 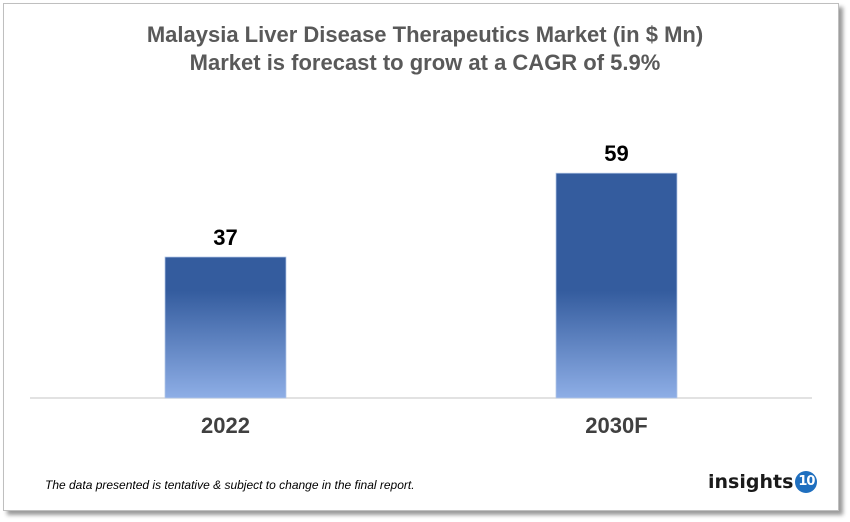 What do you see at coordinates (806, 482) in the screenshot?
I see `logo-number: 10` at bounding box center [806, 482].